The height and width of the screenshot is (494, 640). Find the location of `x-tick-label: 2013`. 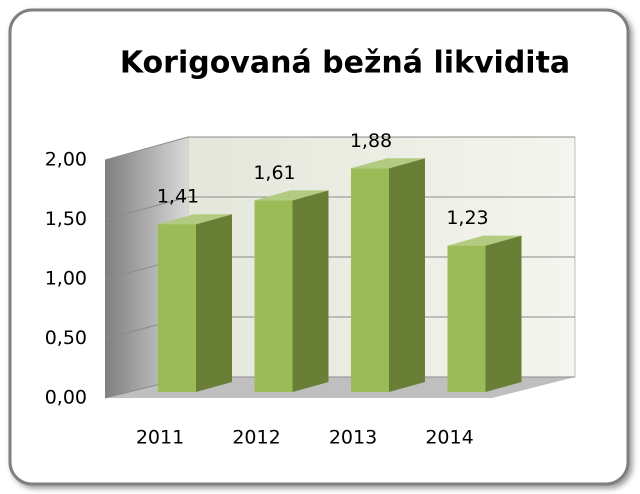

x-tick-label: 2013 is located at coordinates (353, 438).